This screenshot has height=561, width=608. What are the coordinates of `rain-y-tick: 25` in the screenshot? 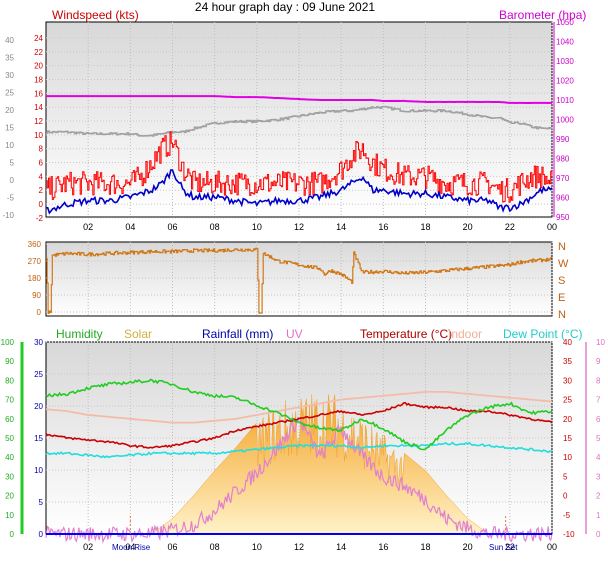 It's located at (38, 374).